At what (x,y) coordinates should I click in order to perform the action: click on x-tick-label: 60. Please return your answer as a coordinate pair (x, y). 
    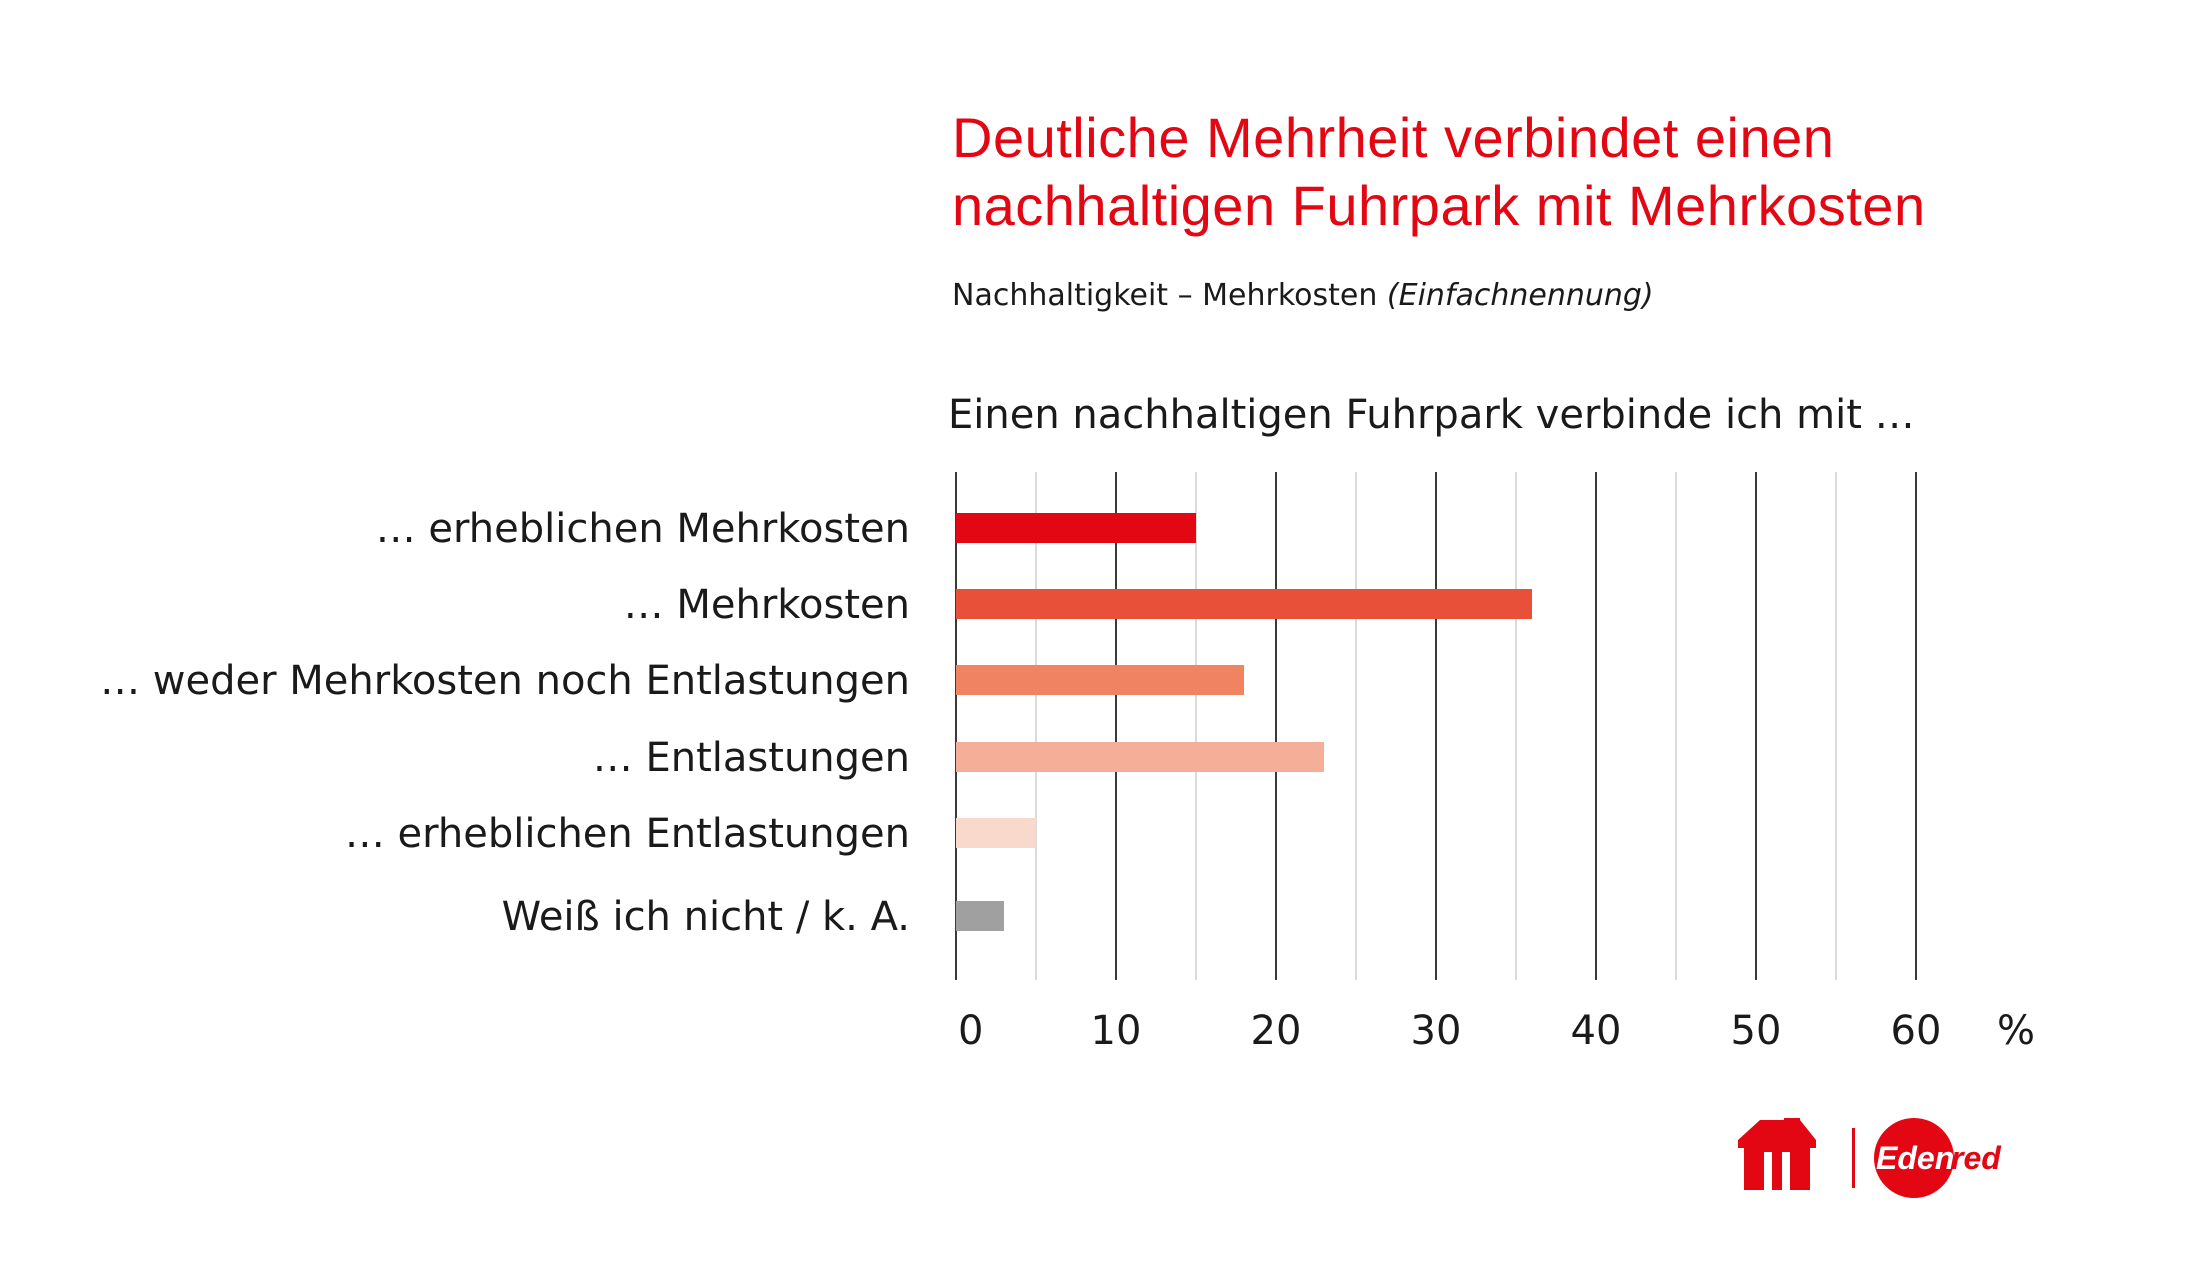
    Looking at the image, I should click on (1916, 1031).